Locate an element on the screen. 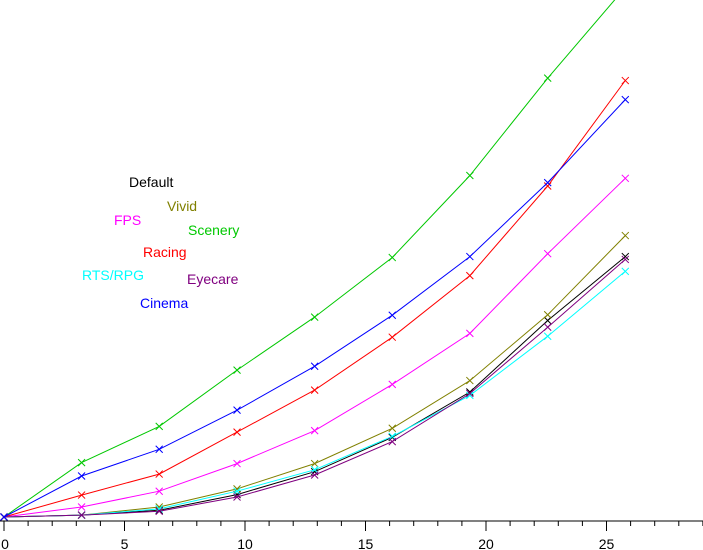 The image size is (703, 550). x-tick-label: 25 is located at coordinates (607, 543).